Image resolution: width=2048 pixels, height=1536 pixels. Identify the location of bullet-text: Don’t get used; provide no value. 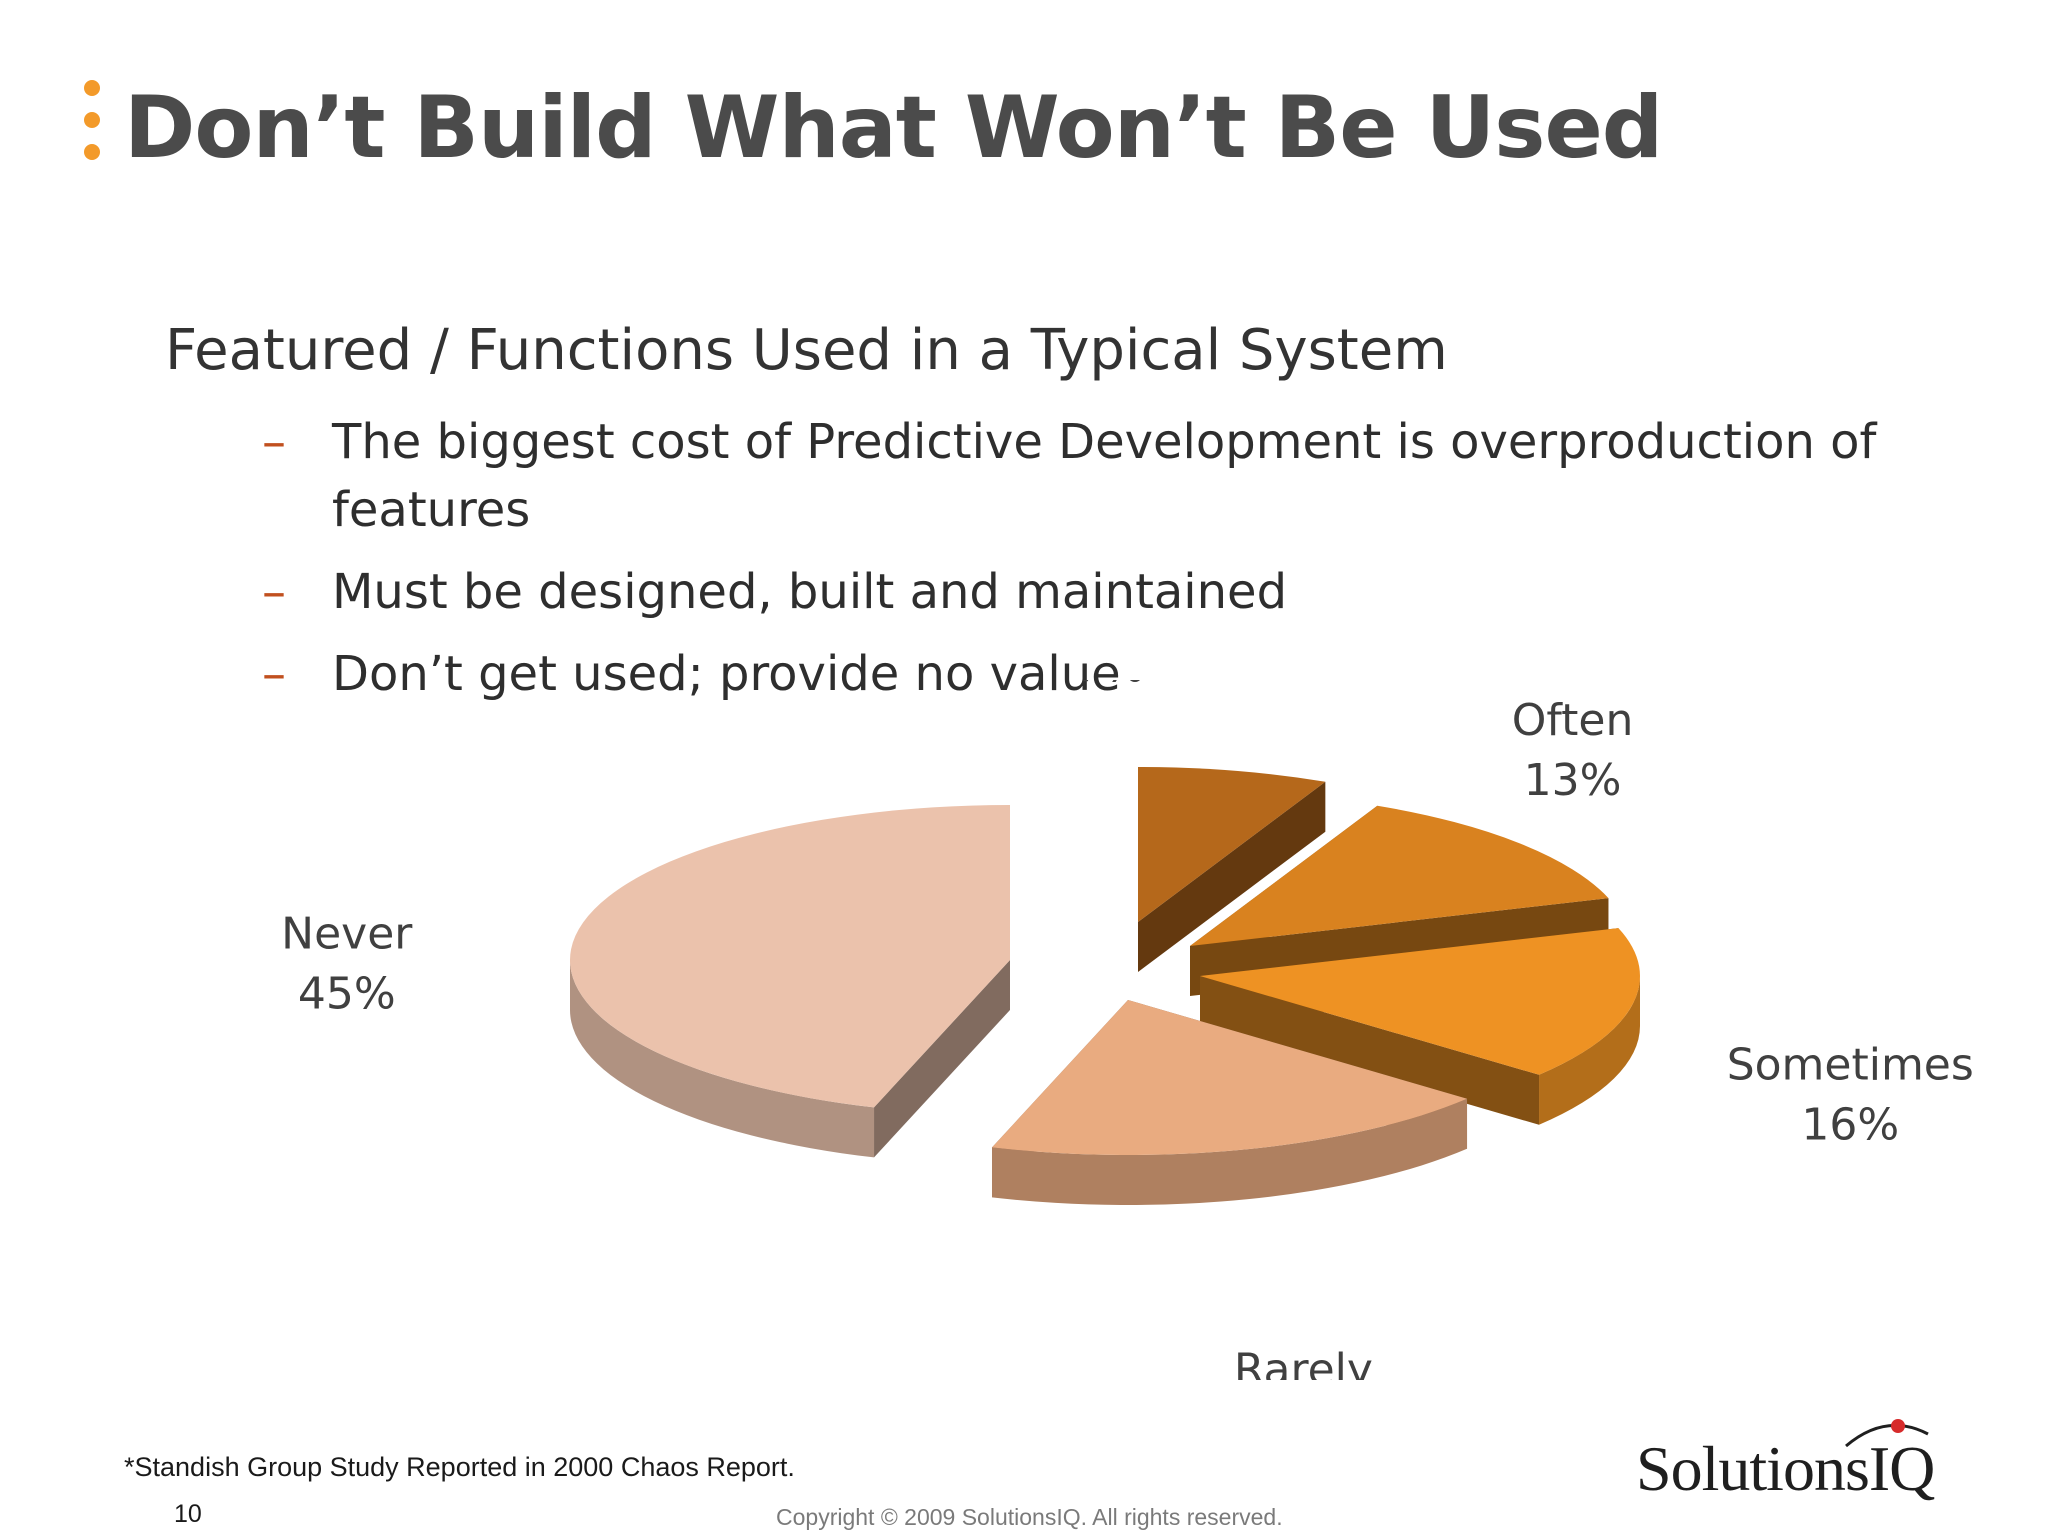
(726, 674).